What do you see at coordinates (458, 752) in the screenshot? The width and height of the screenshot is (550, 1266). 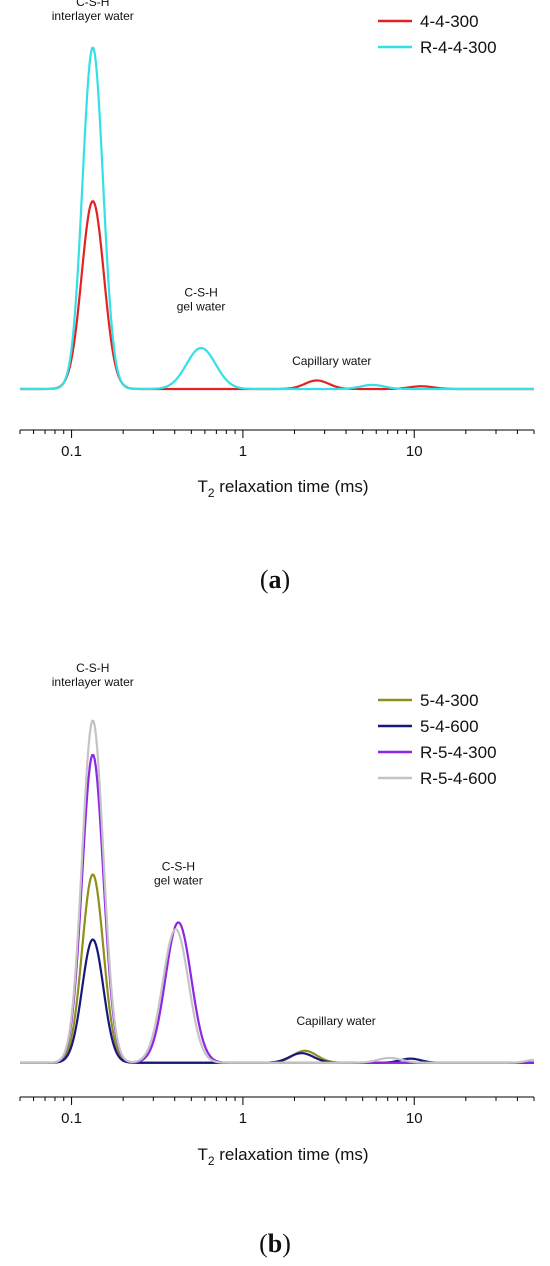 I see `legend-label: R-5-4-300` at bounding box center [458, 752].